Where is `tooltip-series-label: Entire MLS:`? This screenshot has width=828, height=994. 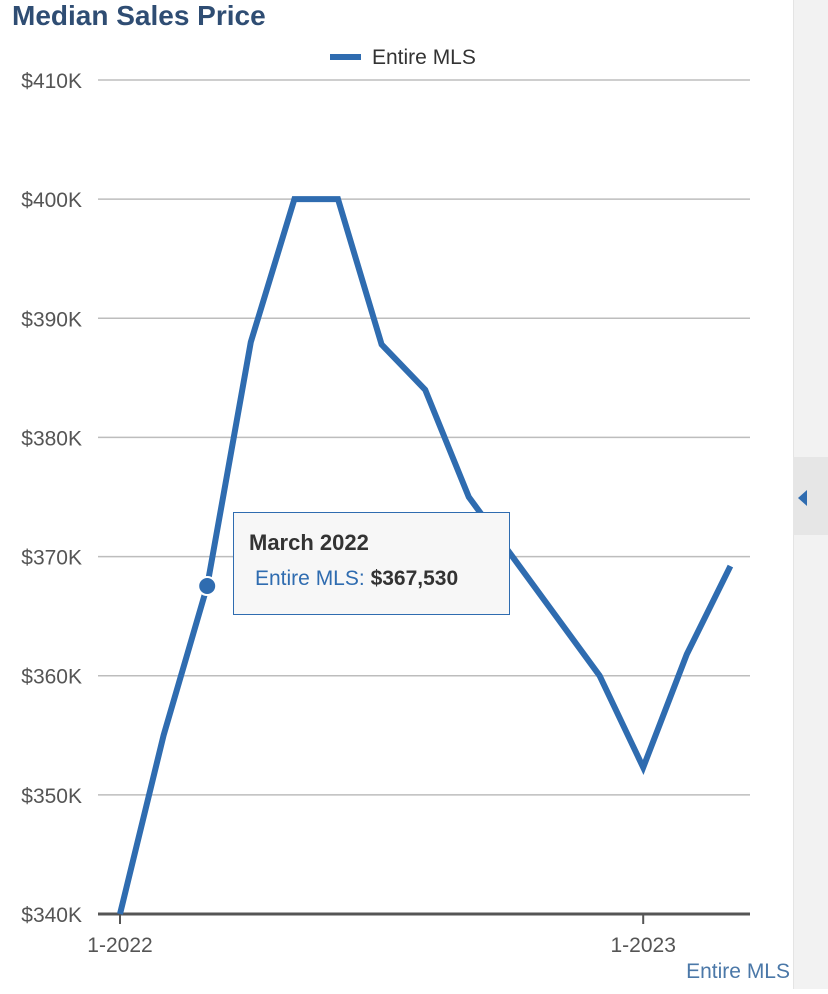 tooltip-series-label: Entire MLS: is located at coordinates (310, 578).